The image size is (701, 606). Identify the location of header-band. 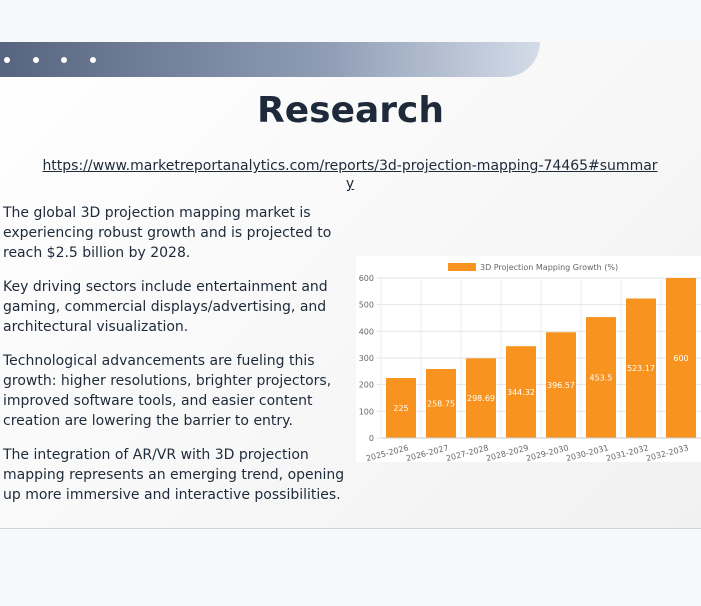
(270, 59).